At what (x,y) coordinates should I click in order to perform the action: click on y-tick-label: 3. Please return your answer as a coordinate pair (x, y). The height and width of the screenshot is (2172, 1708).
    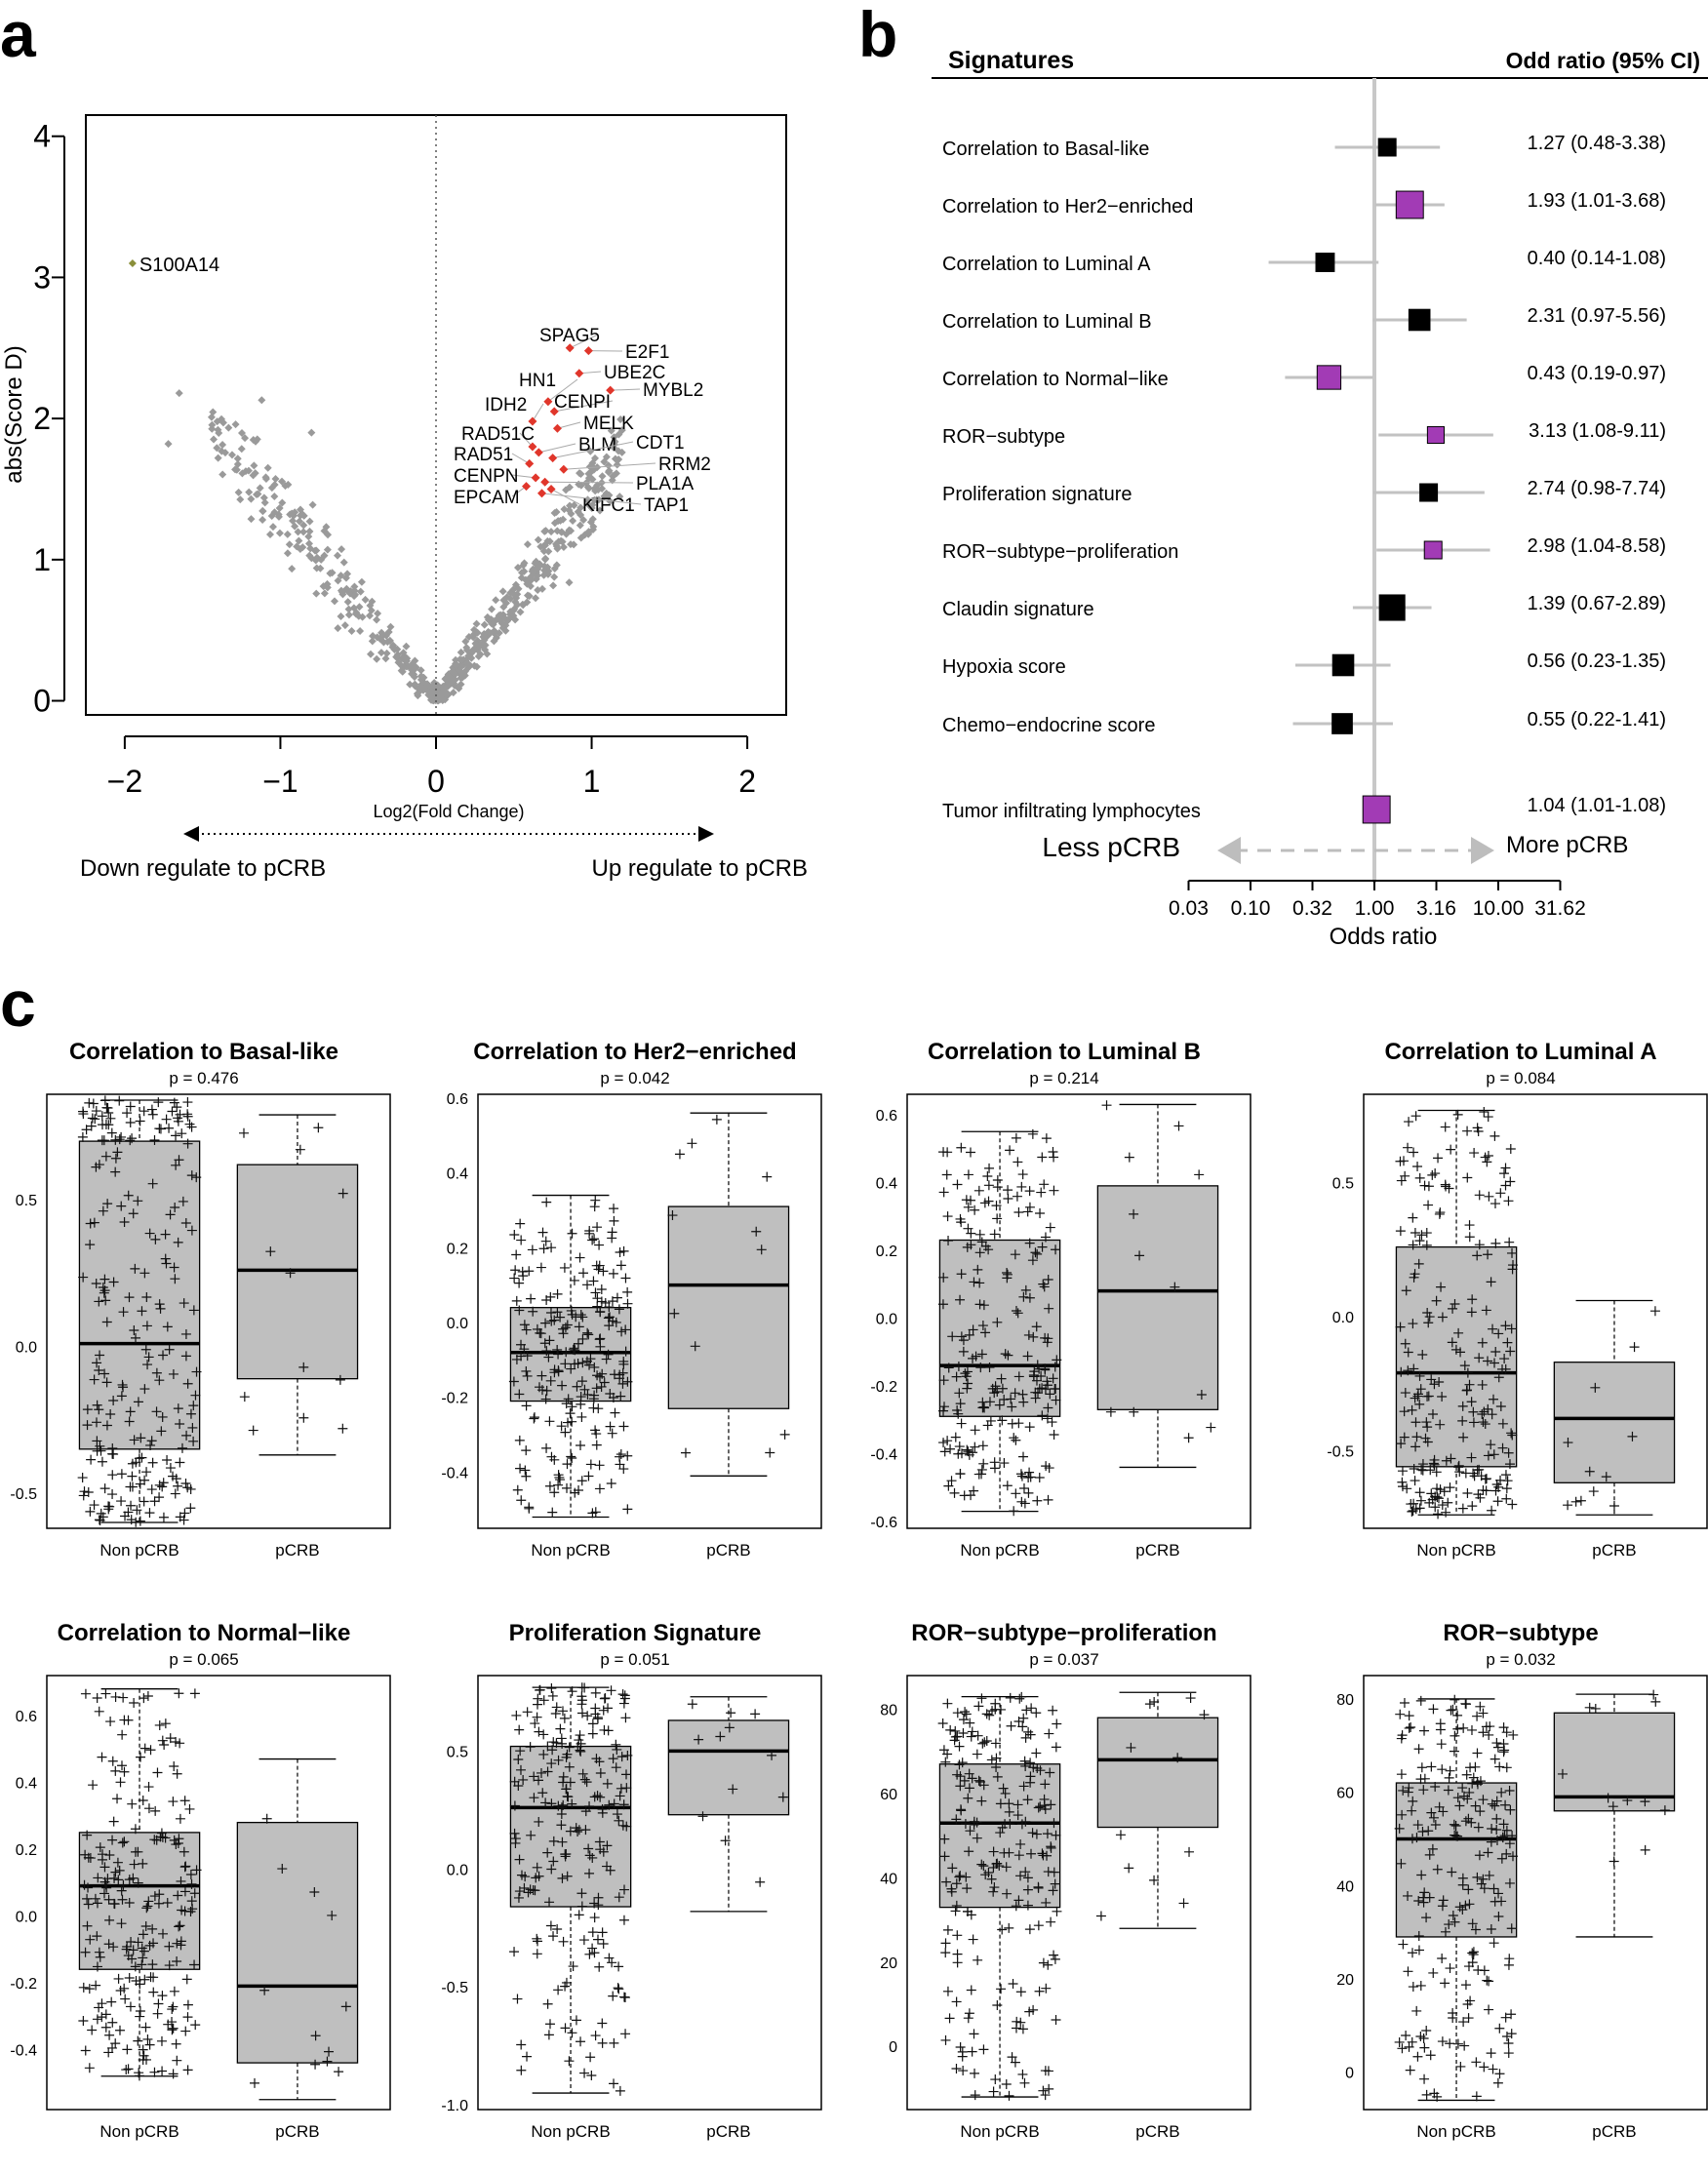
    Looking at the image, I should click on (42, 277).